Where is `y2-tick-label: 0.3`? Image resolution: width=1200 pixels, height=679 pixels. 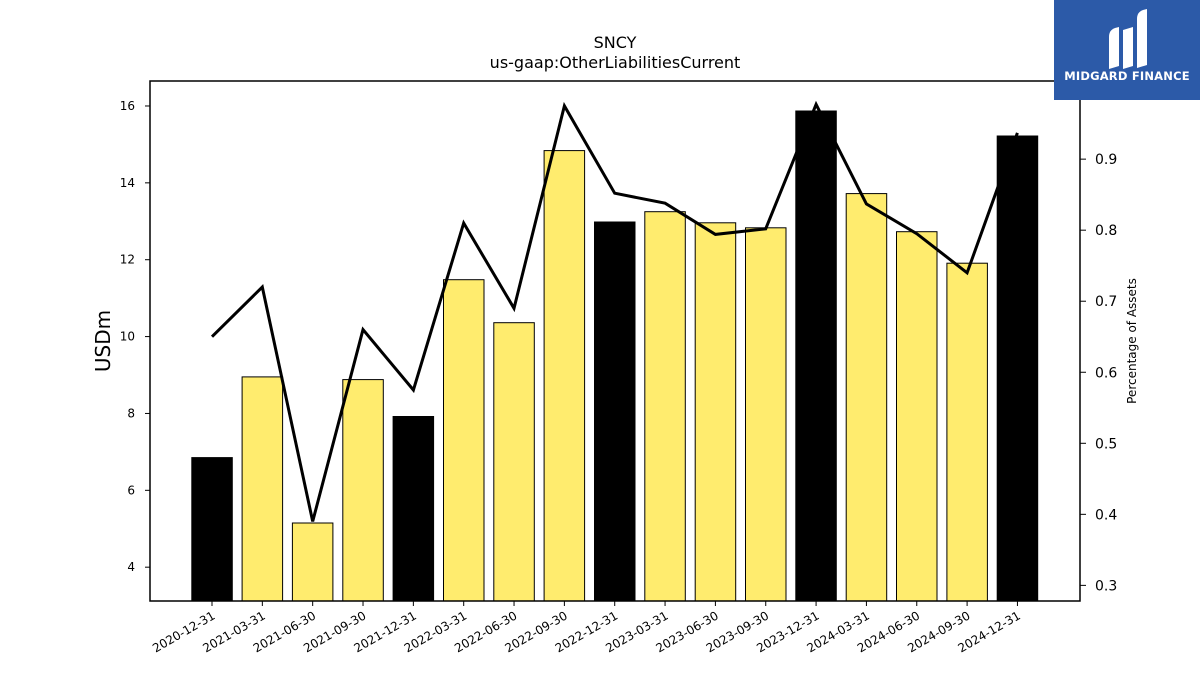 y2-tick-label: 0.3 is located at coordinates (1106, 586).